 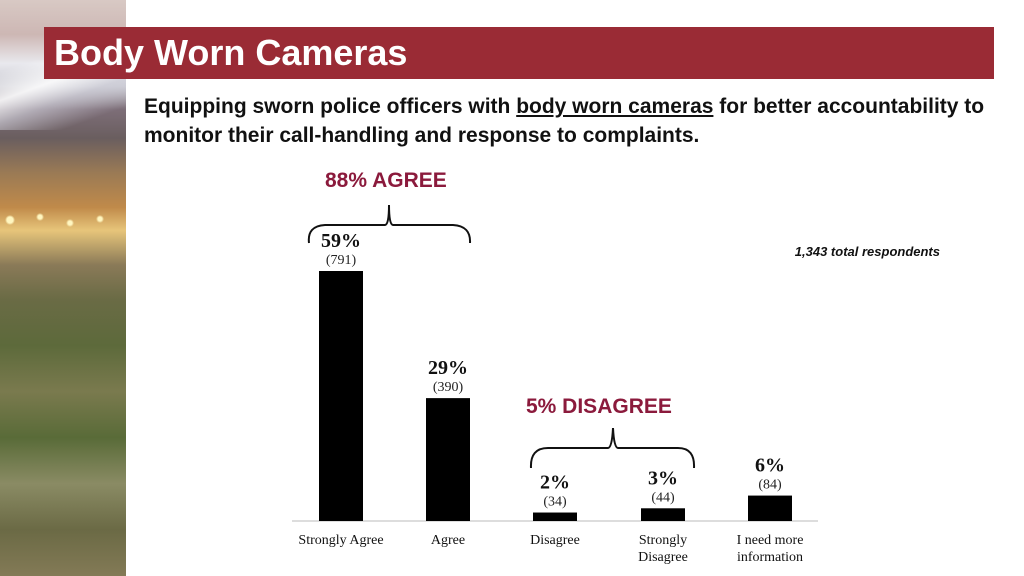 I want to click on respondent-count: 1,343 total respondents, so click(x=867, y=251).